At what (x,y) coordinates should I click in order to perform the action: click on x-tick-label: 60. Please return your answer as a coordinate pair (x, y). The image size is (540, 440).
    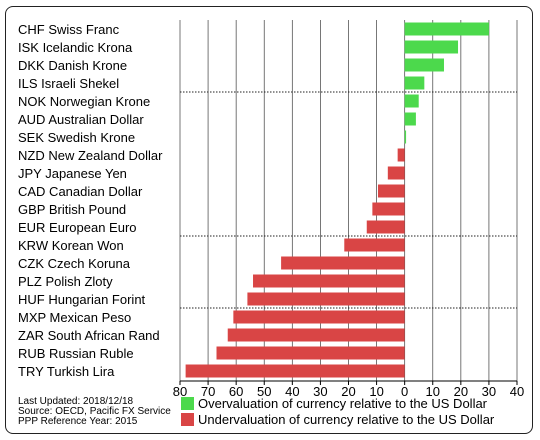
    Looking at the image, I should click on (236, 391).